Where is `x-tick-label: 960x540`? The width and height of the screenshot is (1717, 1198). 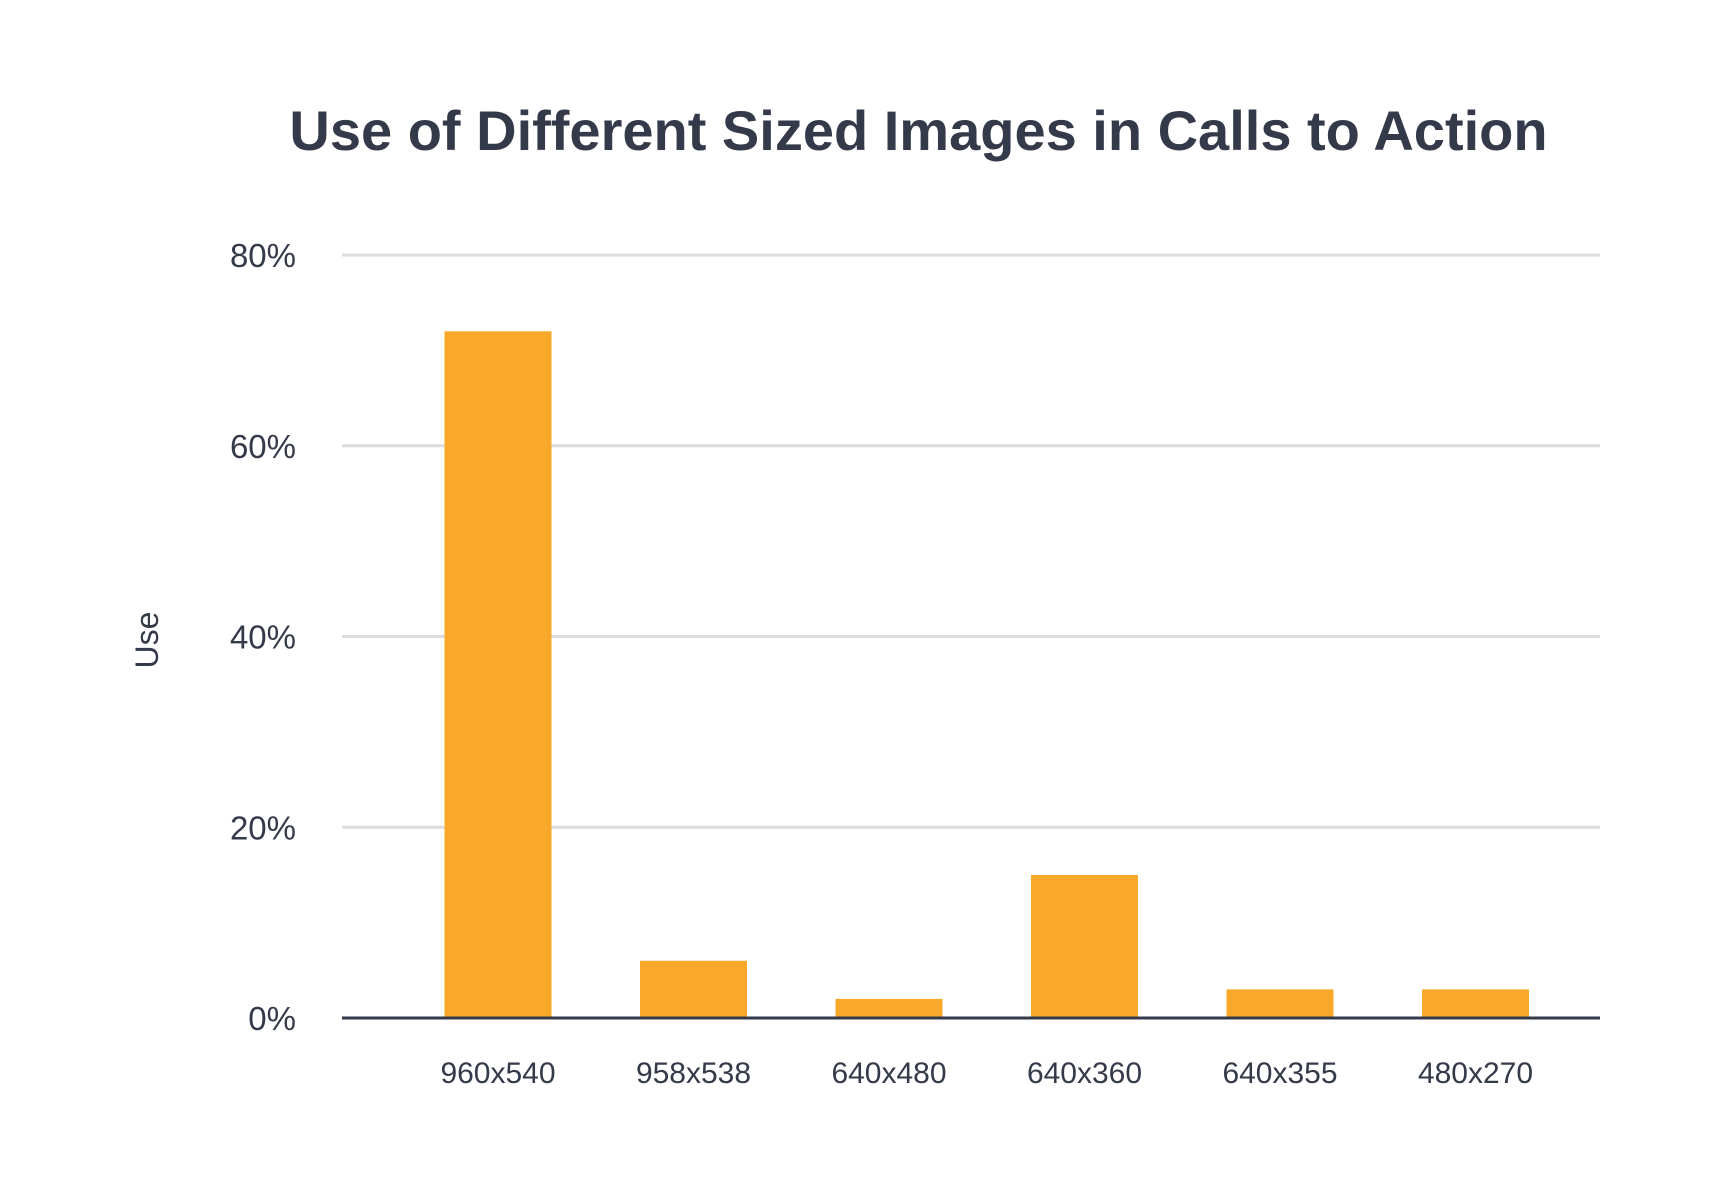
x-tick-label: 960x540 is located at coordinates (497, 1073).